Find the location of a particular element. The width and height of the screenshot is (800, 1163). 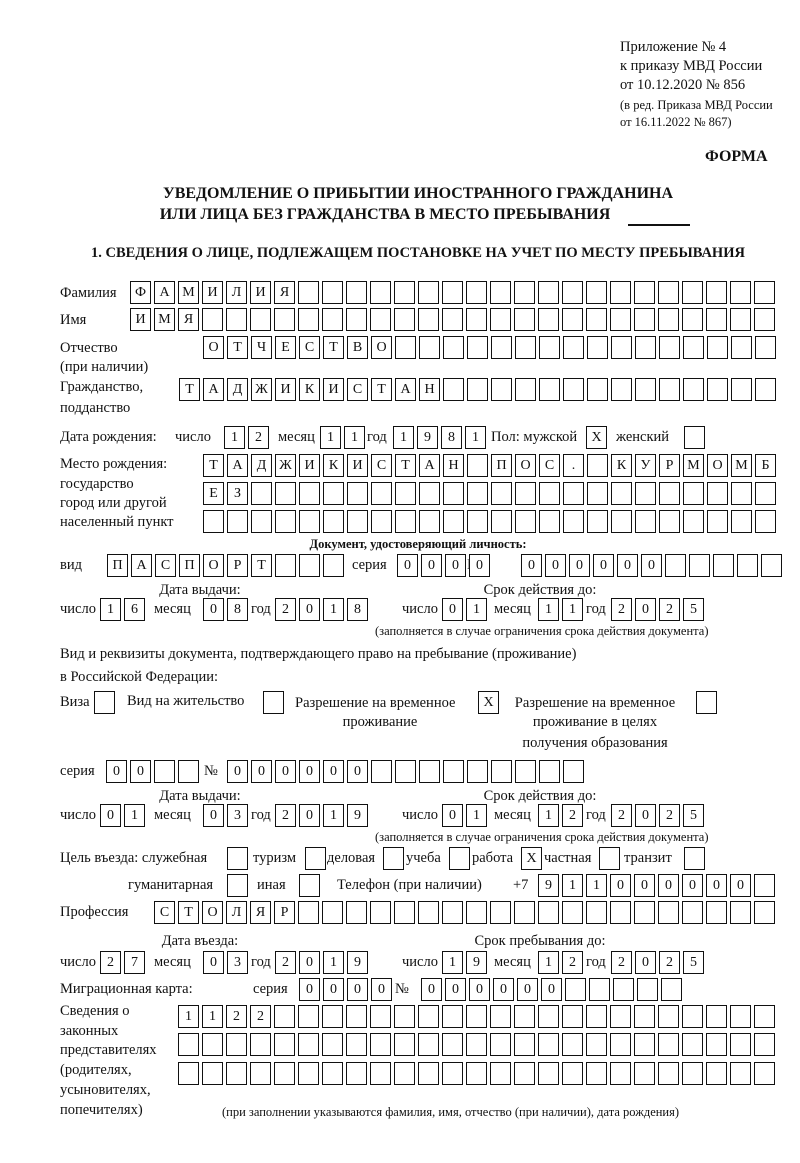

character-cell: 6 is located at coordinates (134, 609).